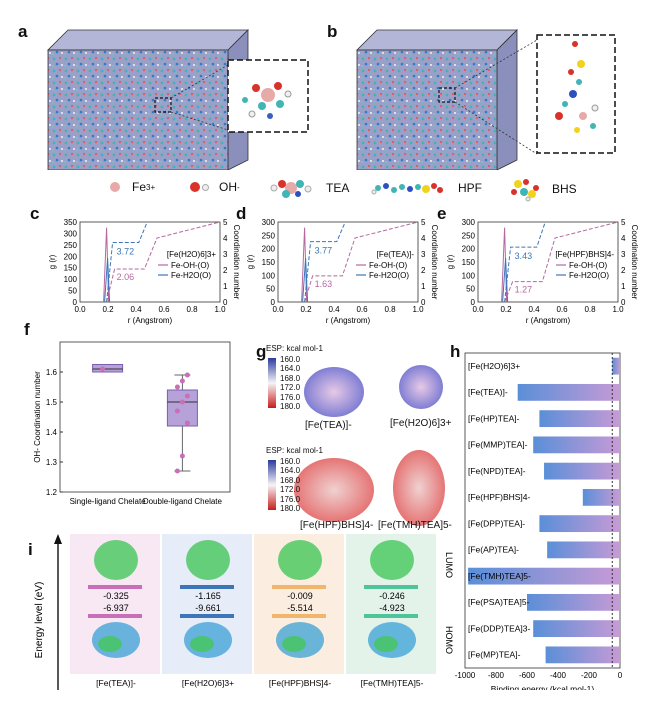  I want to click on x-tick-label: 0.4, so click(334, 309).